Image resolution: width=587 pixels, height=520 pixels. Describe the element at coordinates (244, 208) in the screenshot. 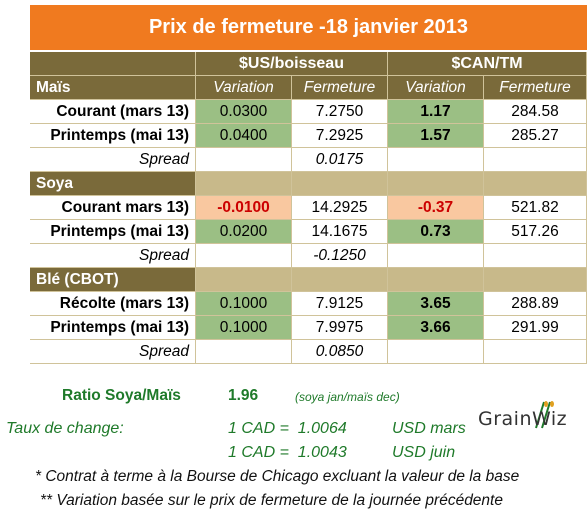

I see `usd-variation: -0.0100` at that location.